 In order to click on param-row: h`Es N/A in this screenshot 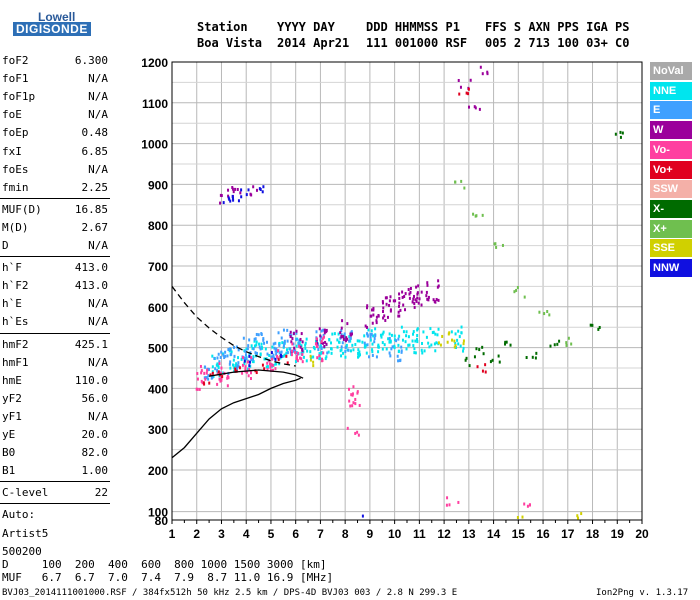, I will do `click(55, 322)`.